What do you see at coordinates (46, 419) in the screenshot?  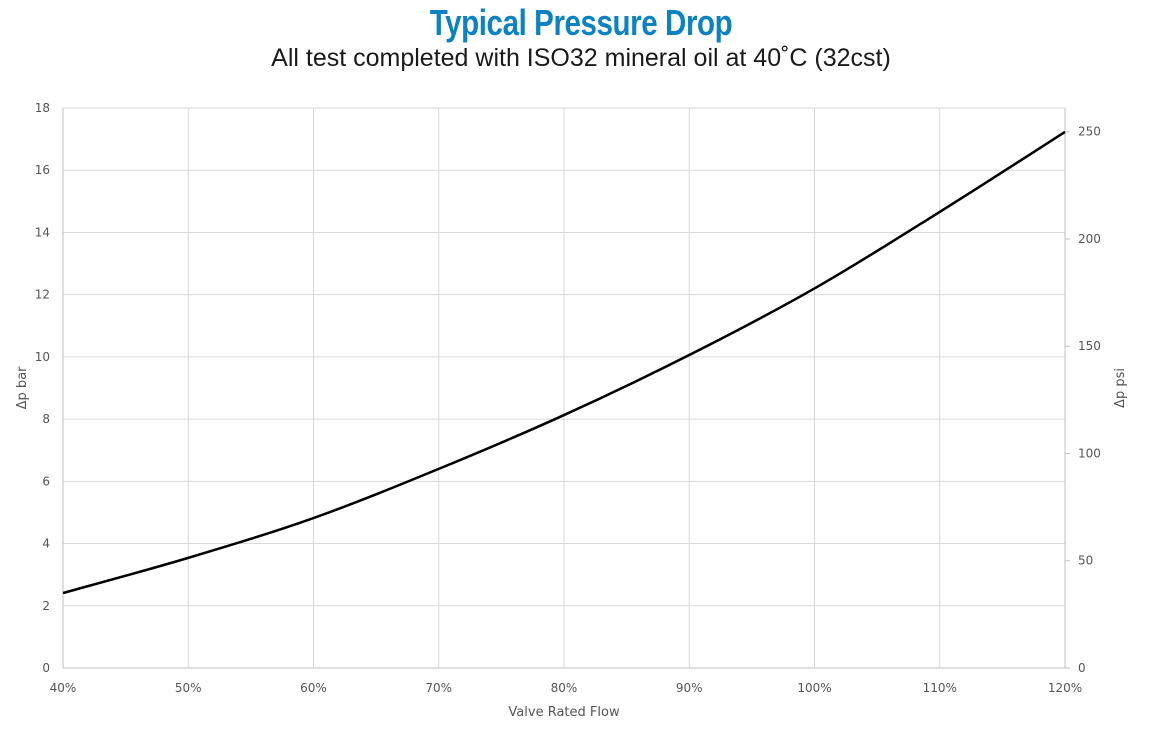 I see `y-tick-label: 8` at bounding box center [46, 419].